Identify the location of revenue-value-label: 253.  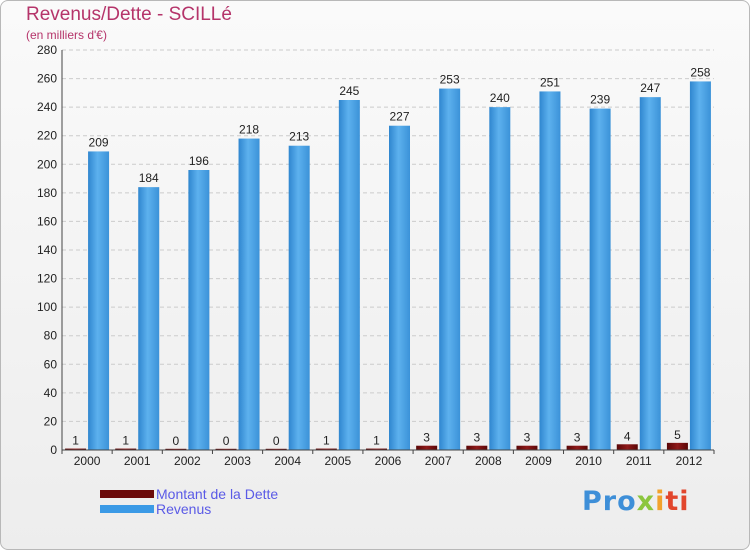
(450, 80).